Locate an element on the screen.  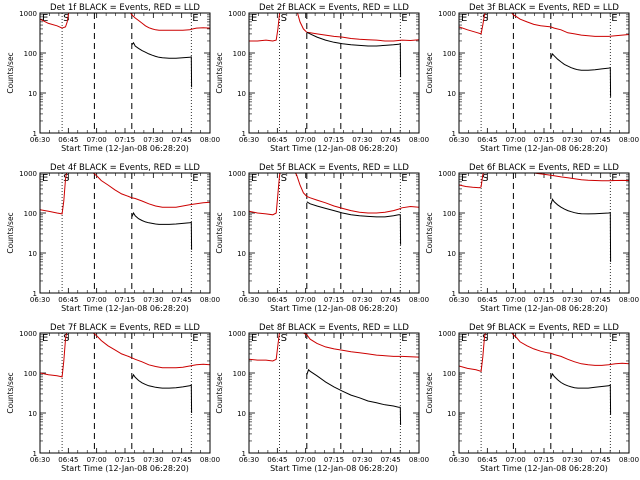
panel-title: Det 4f BLACK = Events, RED = LLD is located at coordinates (125, 168).